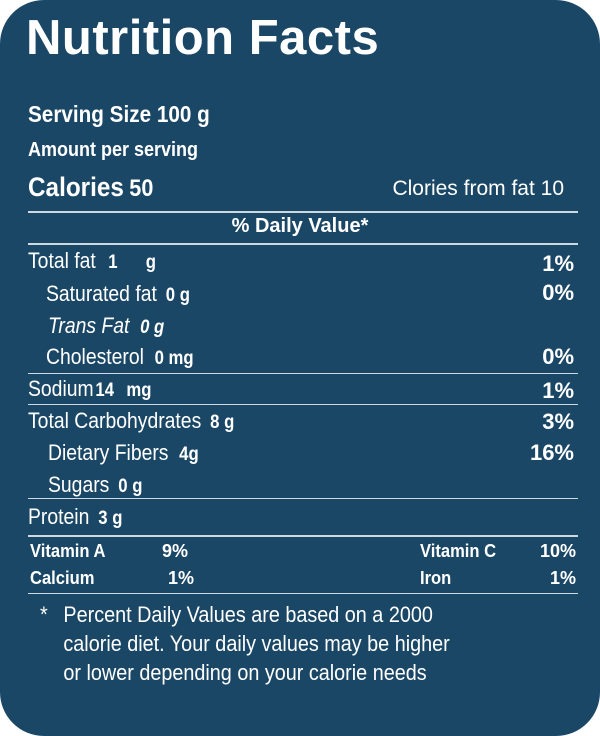 The width and height of the screenshot is (600, 736). What do you see at coordinates (139, 390) in the screenshot?
I see `sodium-unit: mg` at bounding box center [139, 390].